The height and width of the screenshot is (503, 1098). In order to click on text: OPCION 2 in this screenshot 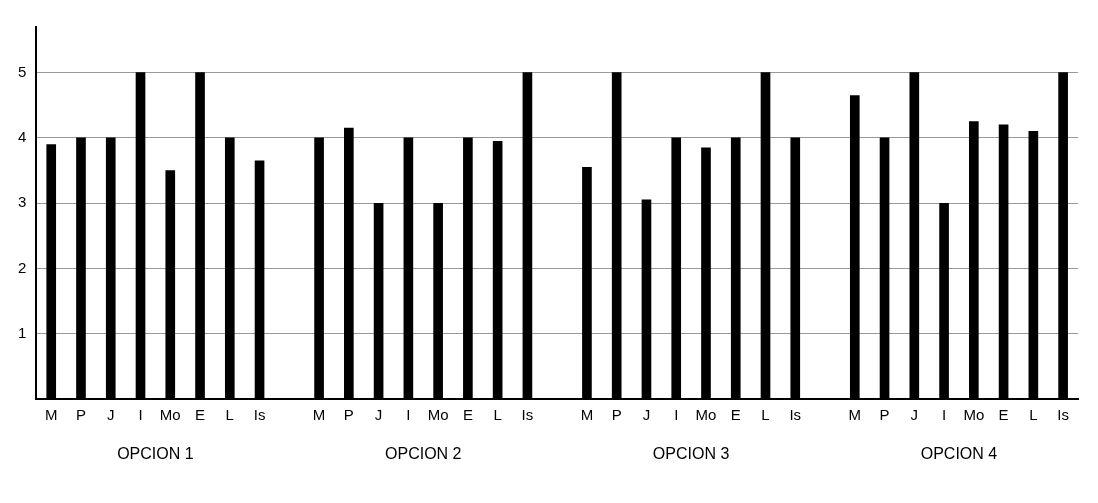, I will do `click(423, 454)`.